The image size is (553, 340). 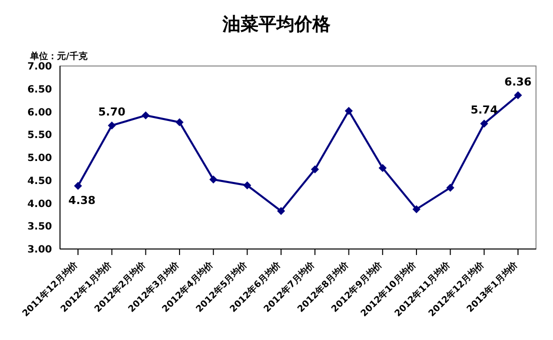 I want to click on data-label: 5.70, so click(x=112, y=111).